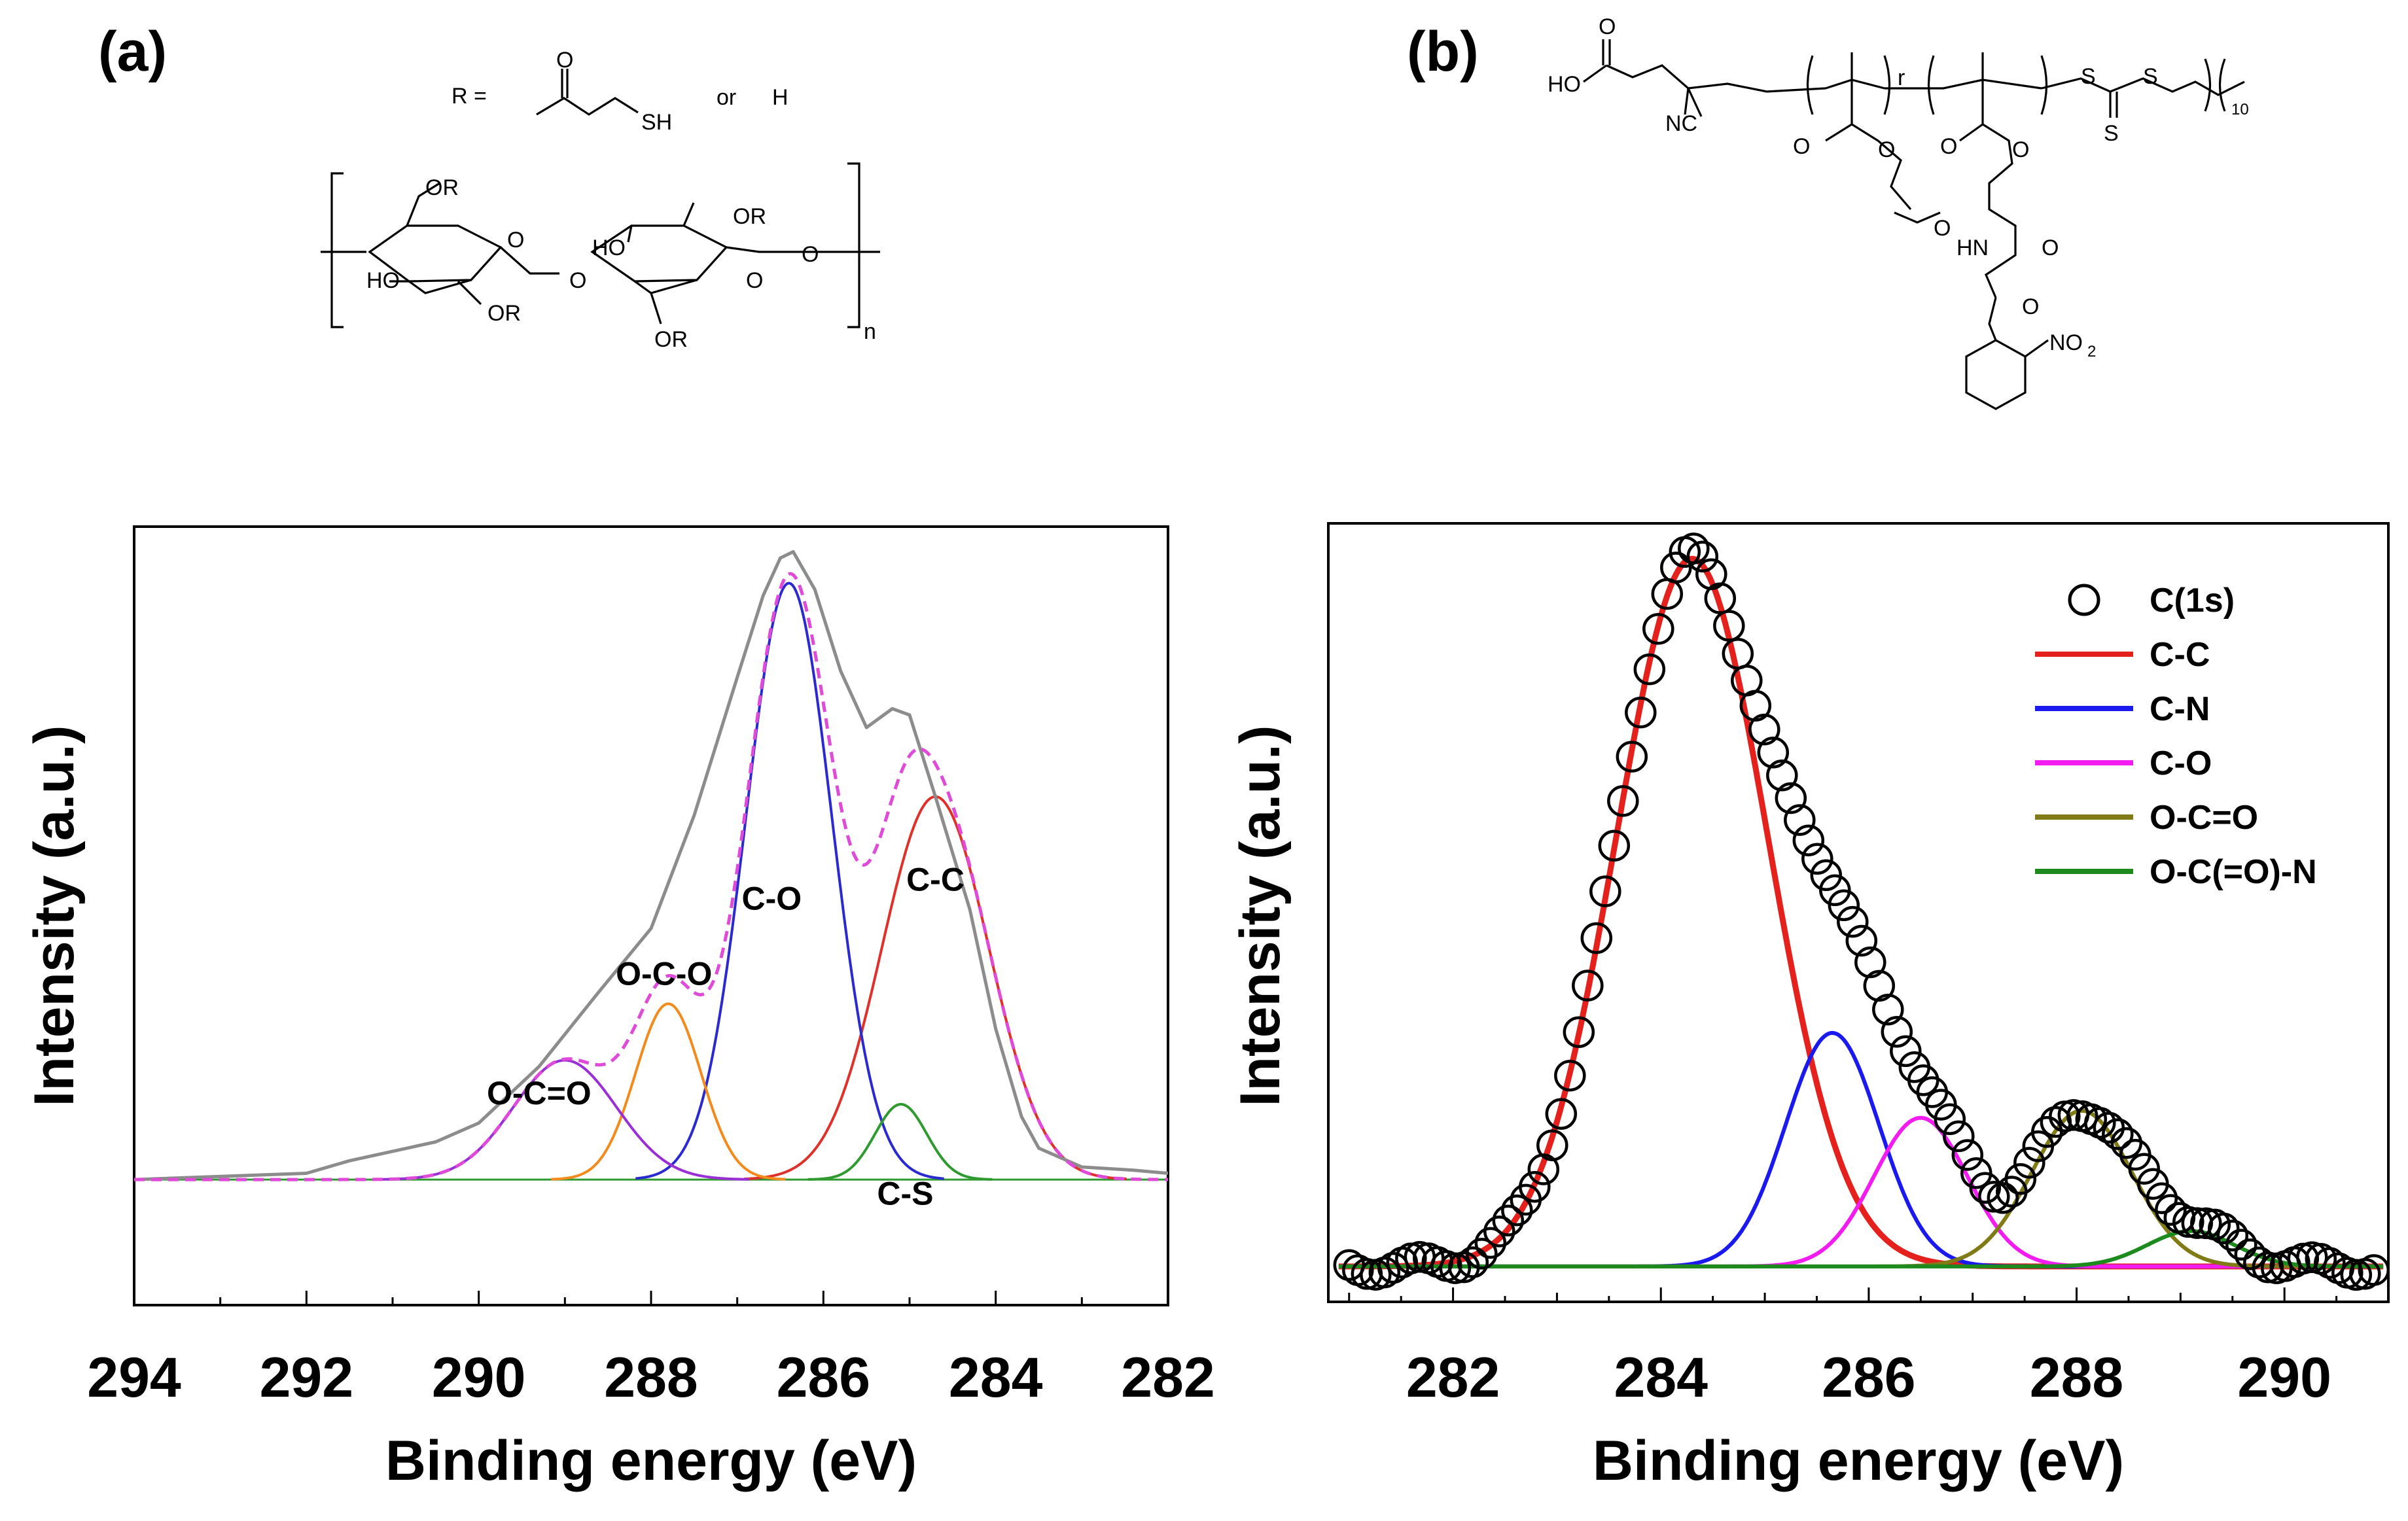  Describe the element at coordinates (1887, 149) in the screenshot. I see `ester-o-2: O` at that location.